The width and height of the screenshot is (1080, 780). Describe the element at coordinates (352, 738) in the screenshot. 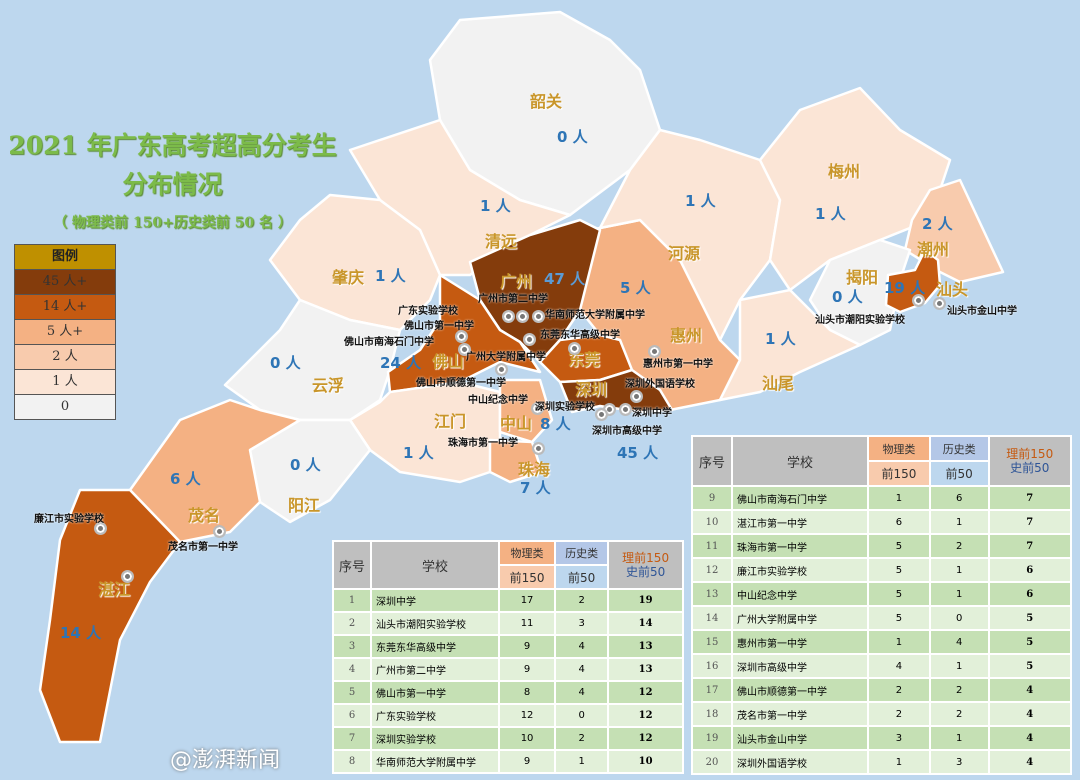

I see `cell-rank: 7` at that location.